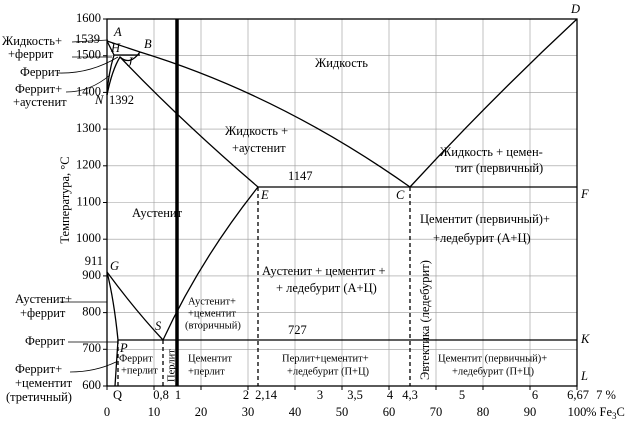  Describe the element at coordinates (121, 100) in the screenshot. I see `temperature-label: 1392` at that location.